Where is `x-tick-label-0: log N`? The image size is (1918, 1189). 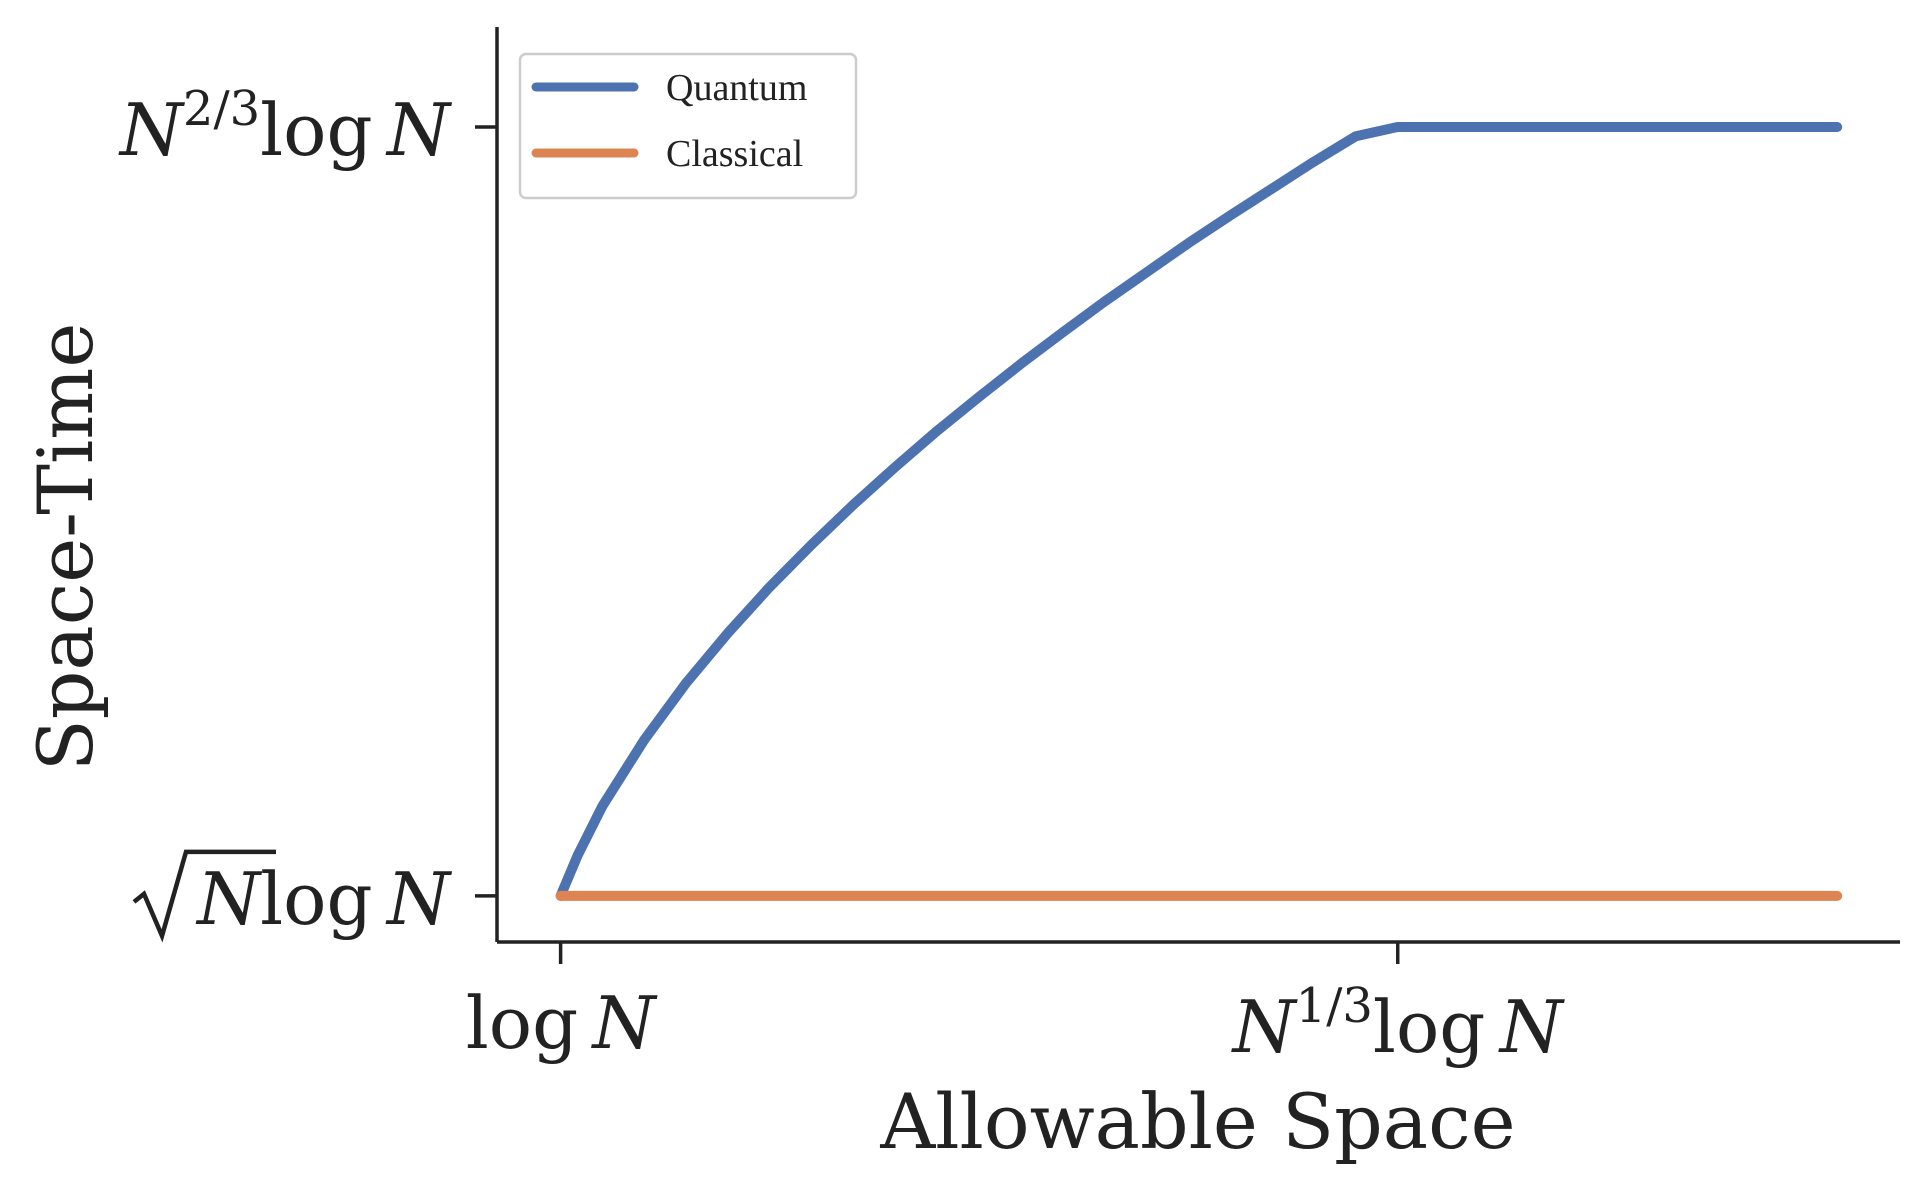 x-tick-label-0: log N is located at coordinates (562, 1023).